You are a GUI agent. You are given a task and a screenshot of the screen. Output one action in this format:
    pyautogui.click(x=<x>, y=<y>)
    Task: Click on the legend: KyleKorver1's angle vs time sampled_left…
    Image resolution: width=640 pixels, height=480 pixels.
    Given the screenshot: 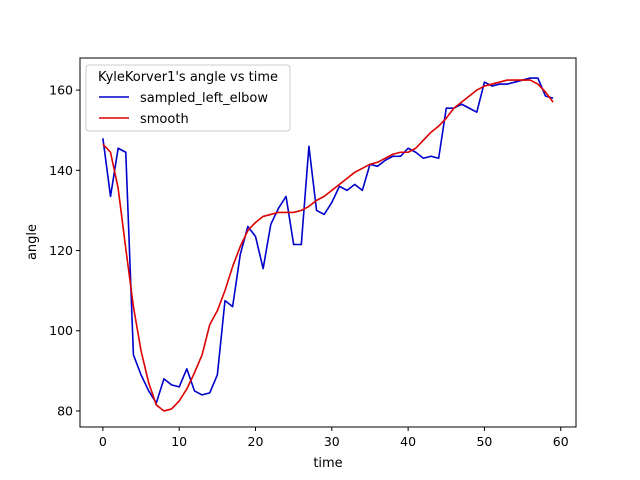 What is the action you would take?
    pyautogui.click(x=188, y=98)
    